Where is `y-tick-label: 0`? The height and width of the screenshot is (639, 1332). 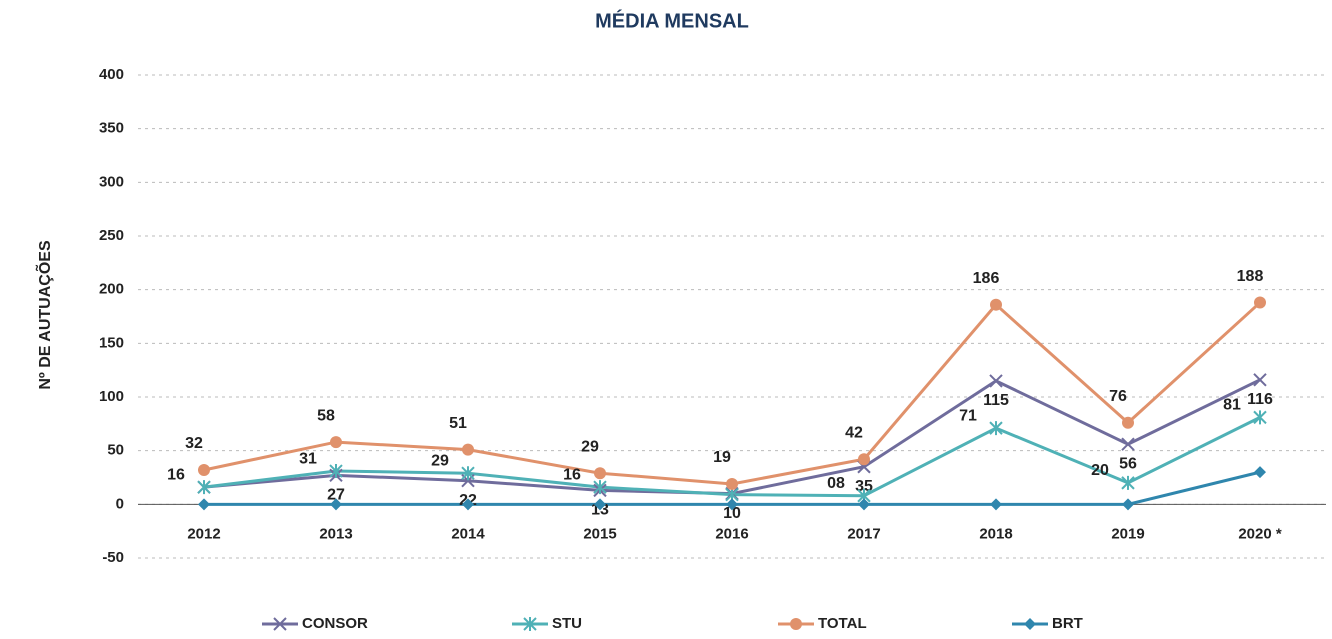 y-tick-label: 0 is located at coordinates (120, 503).